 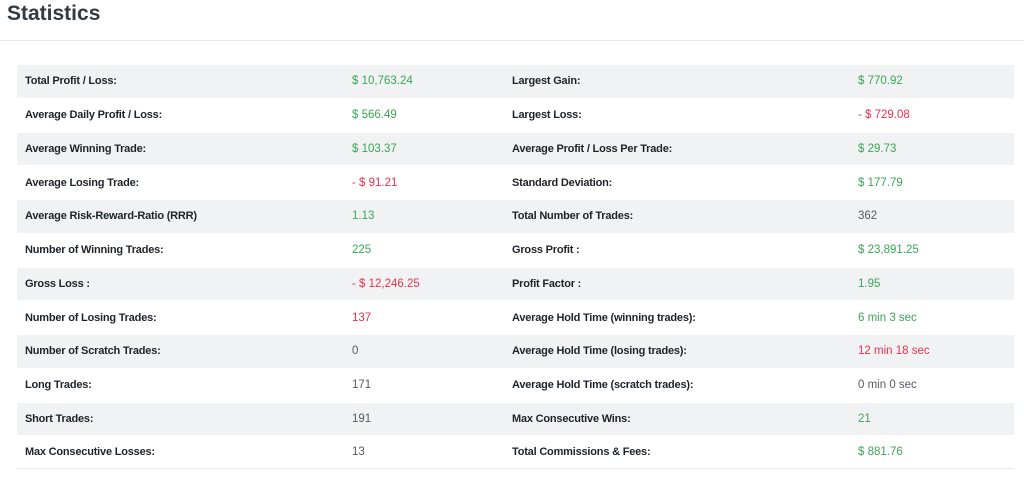 I want to click on stat-value: 1.13, so click(x=363, y=216).